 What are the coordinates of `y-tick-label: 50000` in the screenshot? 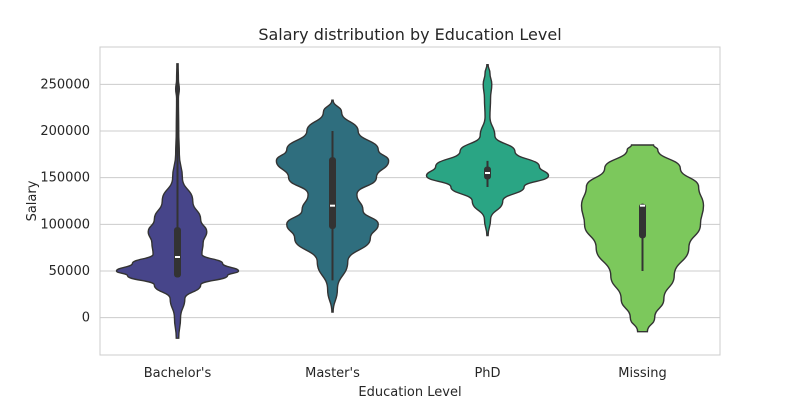 It's located at (69, 271).